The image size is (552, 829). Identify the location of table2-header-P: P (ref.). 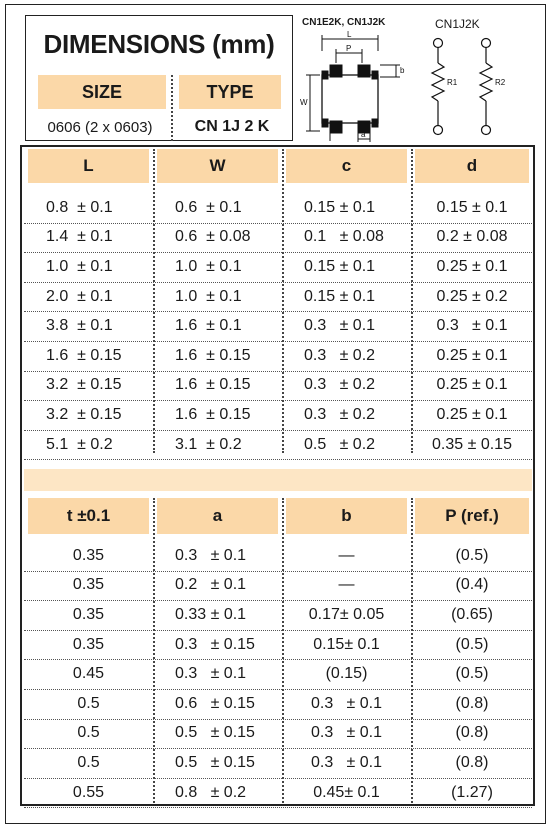
(472, 516).